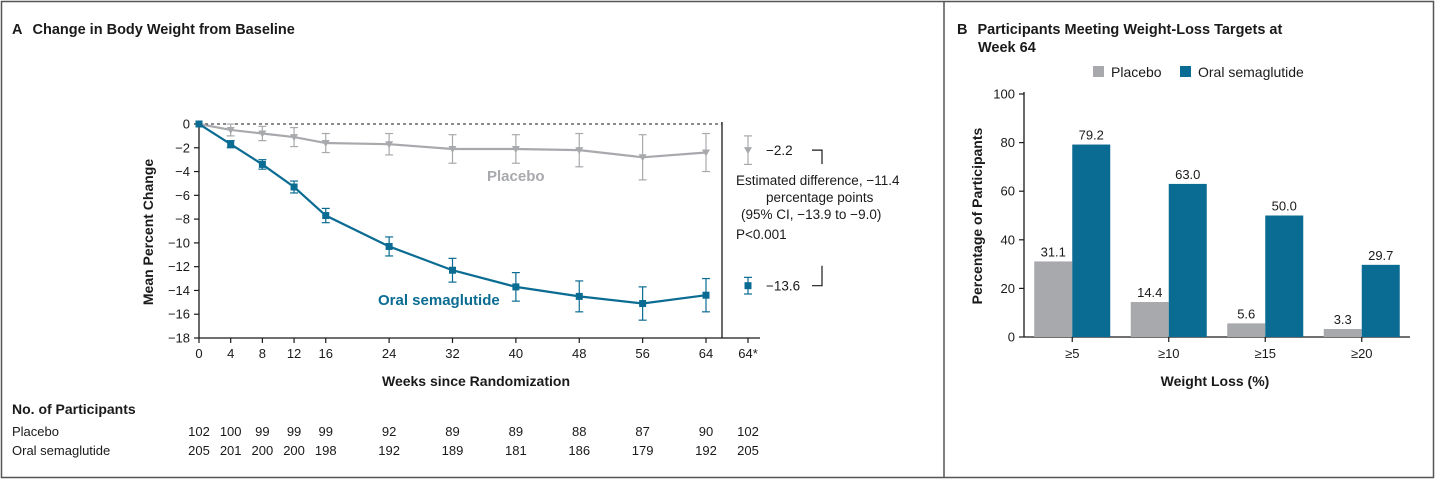  What do you see at coordinates (182, 147) in the screenshot?
I see `panel-a-y-tick-label: −2` at bounding box center [182, 147].